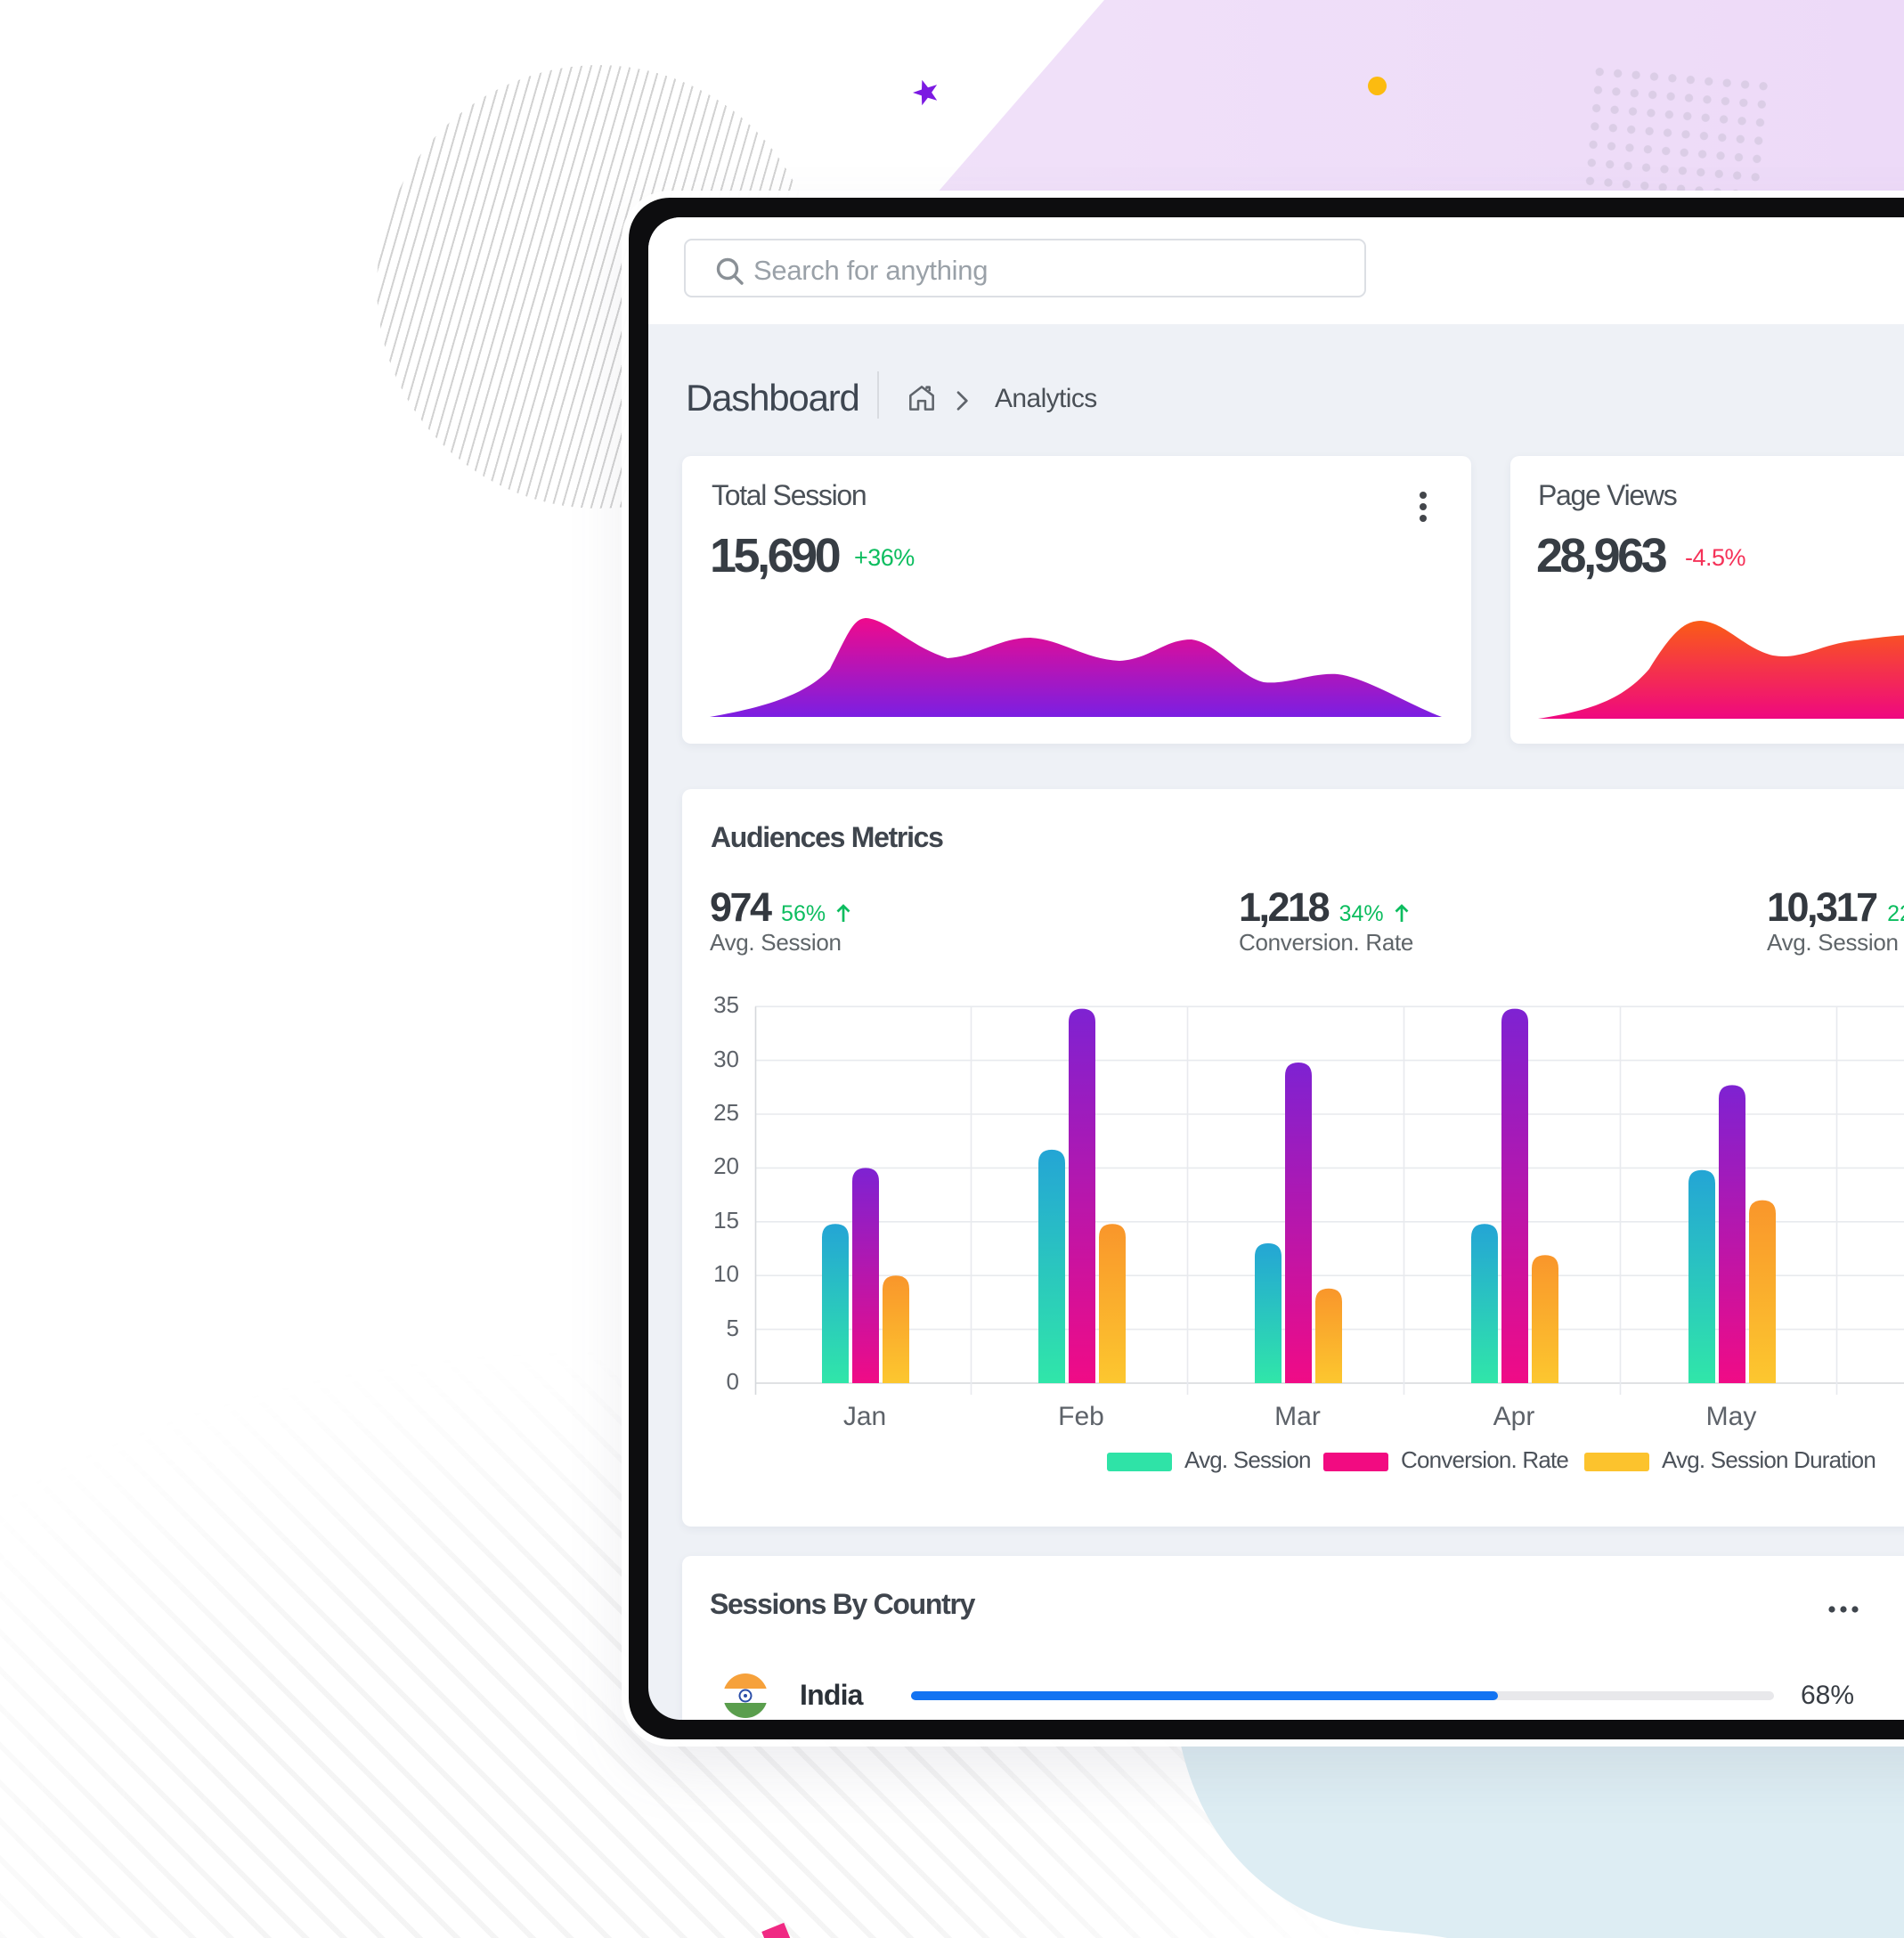  I want to click on svg-text: 0, so click(733, 1381).